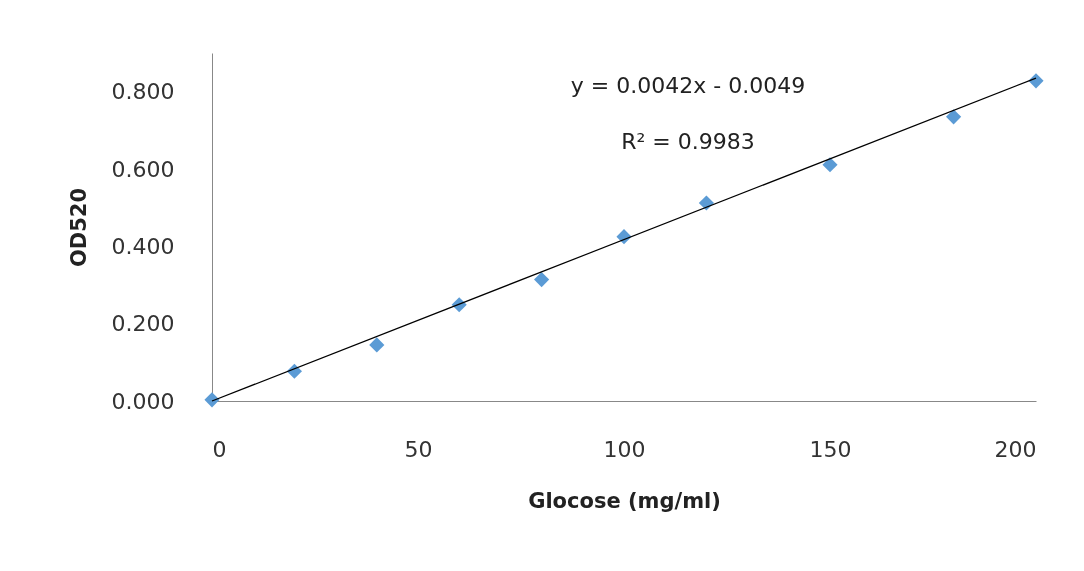 The height and width of the screenshot is (571, 1084). Describe the element at coordinates (688, 141) in the screenshot. I see `annotation: R² = 0.9983` at that location.